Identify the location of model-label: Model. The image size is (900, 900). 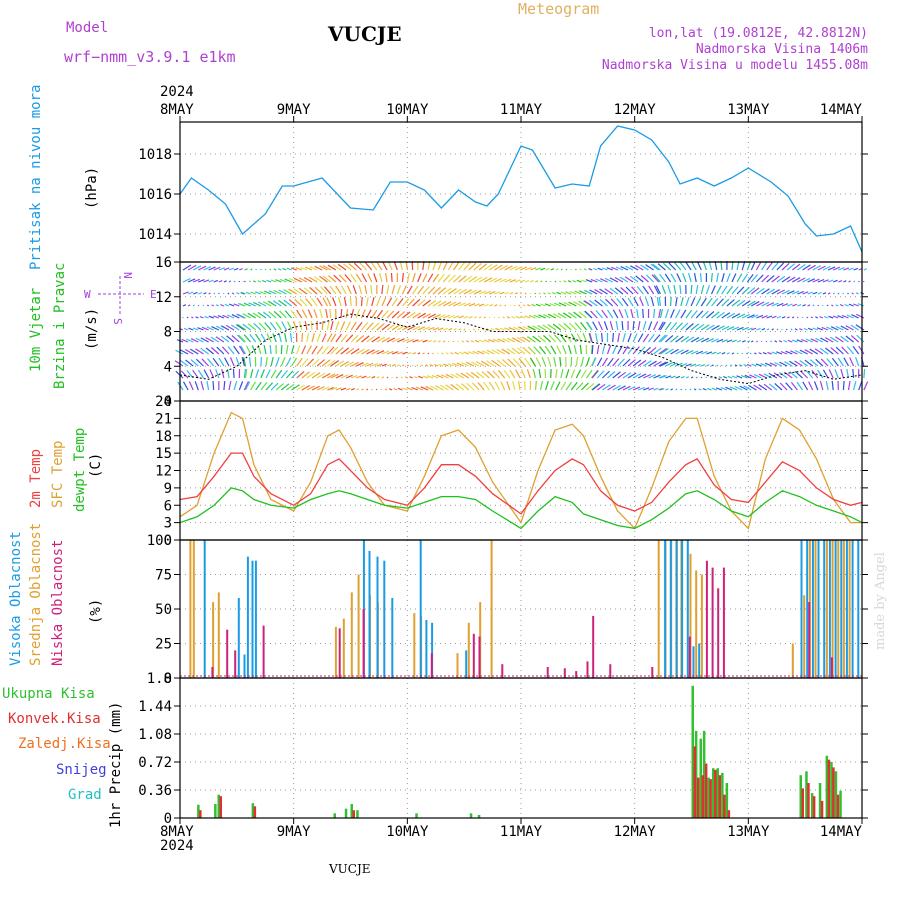
(87, 28).